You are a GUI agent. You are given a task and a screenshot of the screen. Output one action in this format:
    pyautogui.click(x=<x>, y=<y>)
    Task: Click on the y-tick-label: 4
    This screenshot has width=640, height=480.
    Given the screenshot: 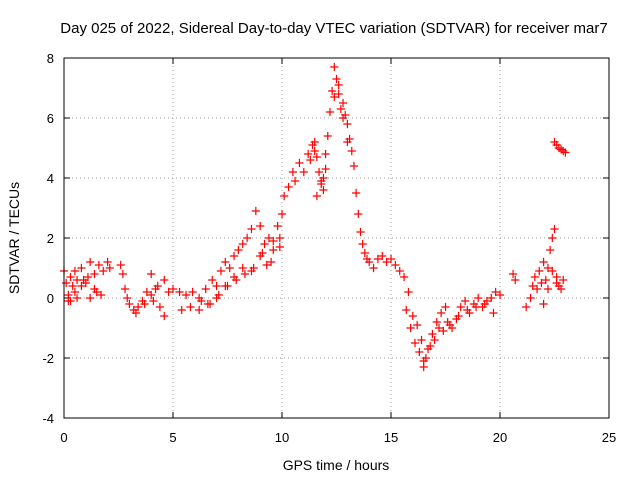 What is the action you would take?
    pyautogui.click(x=50, y=178)
    